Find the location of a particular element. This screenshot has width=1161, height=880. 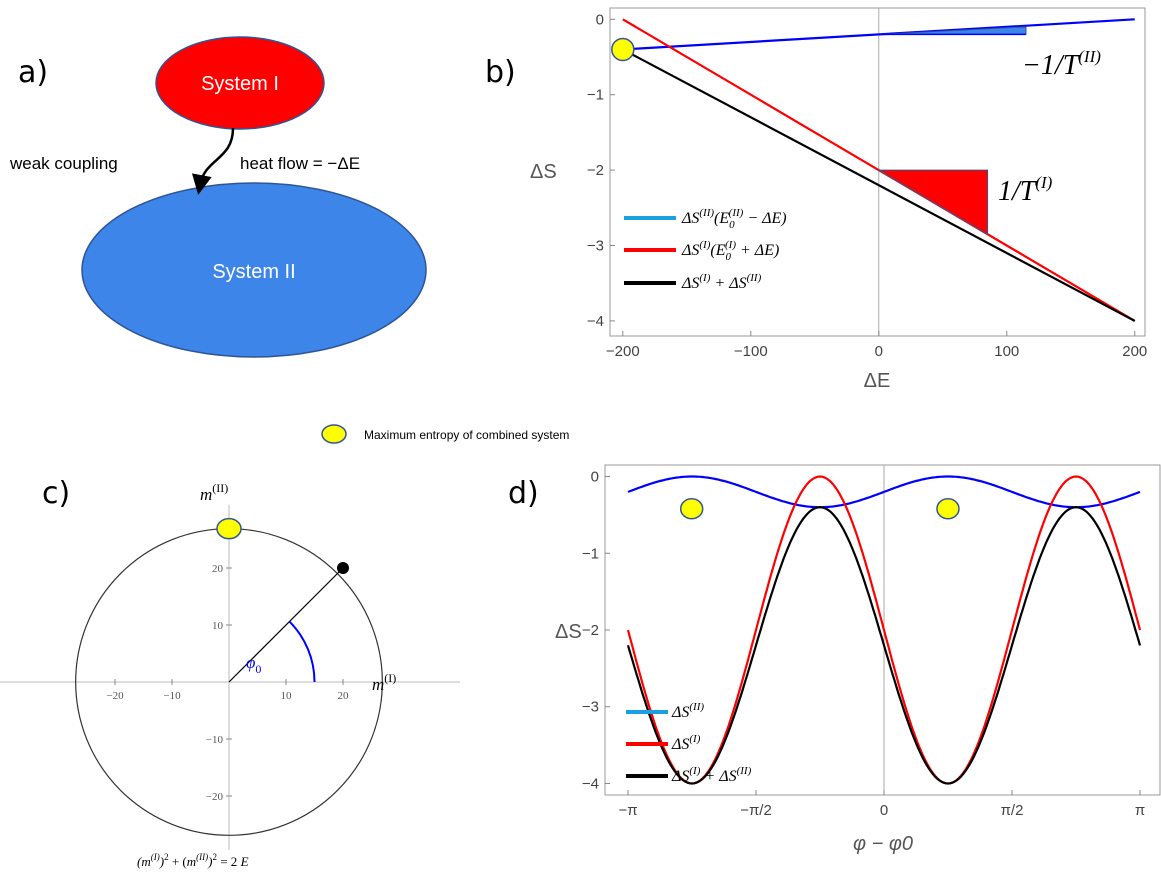

system-1-ellipse is located at coordinates (240, 83).